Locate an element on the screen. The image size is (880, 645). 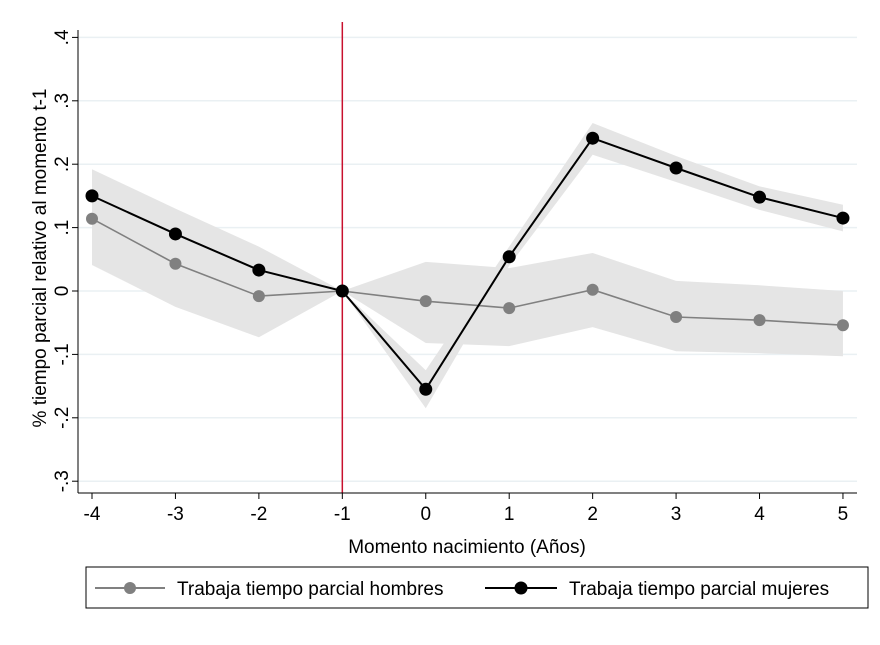
y-tick-label: -.3 is located at coordinates (62, 481).